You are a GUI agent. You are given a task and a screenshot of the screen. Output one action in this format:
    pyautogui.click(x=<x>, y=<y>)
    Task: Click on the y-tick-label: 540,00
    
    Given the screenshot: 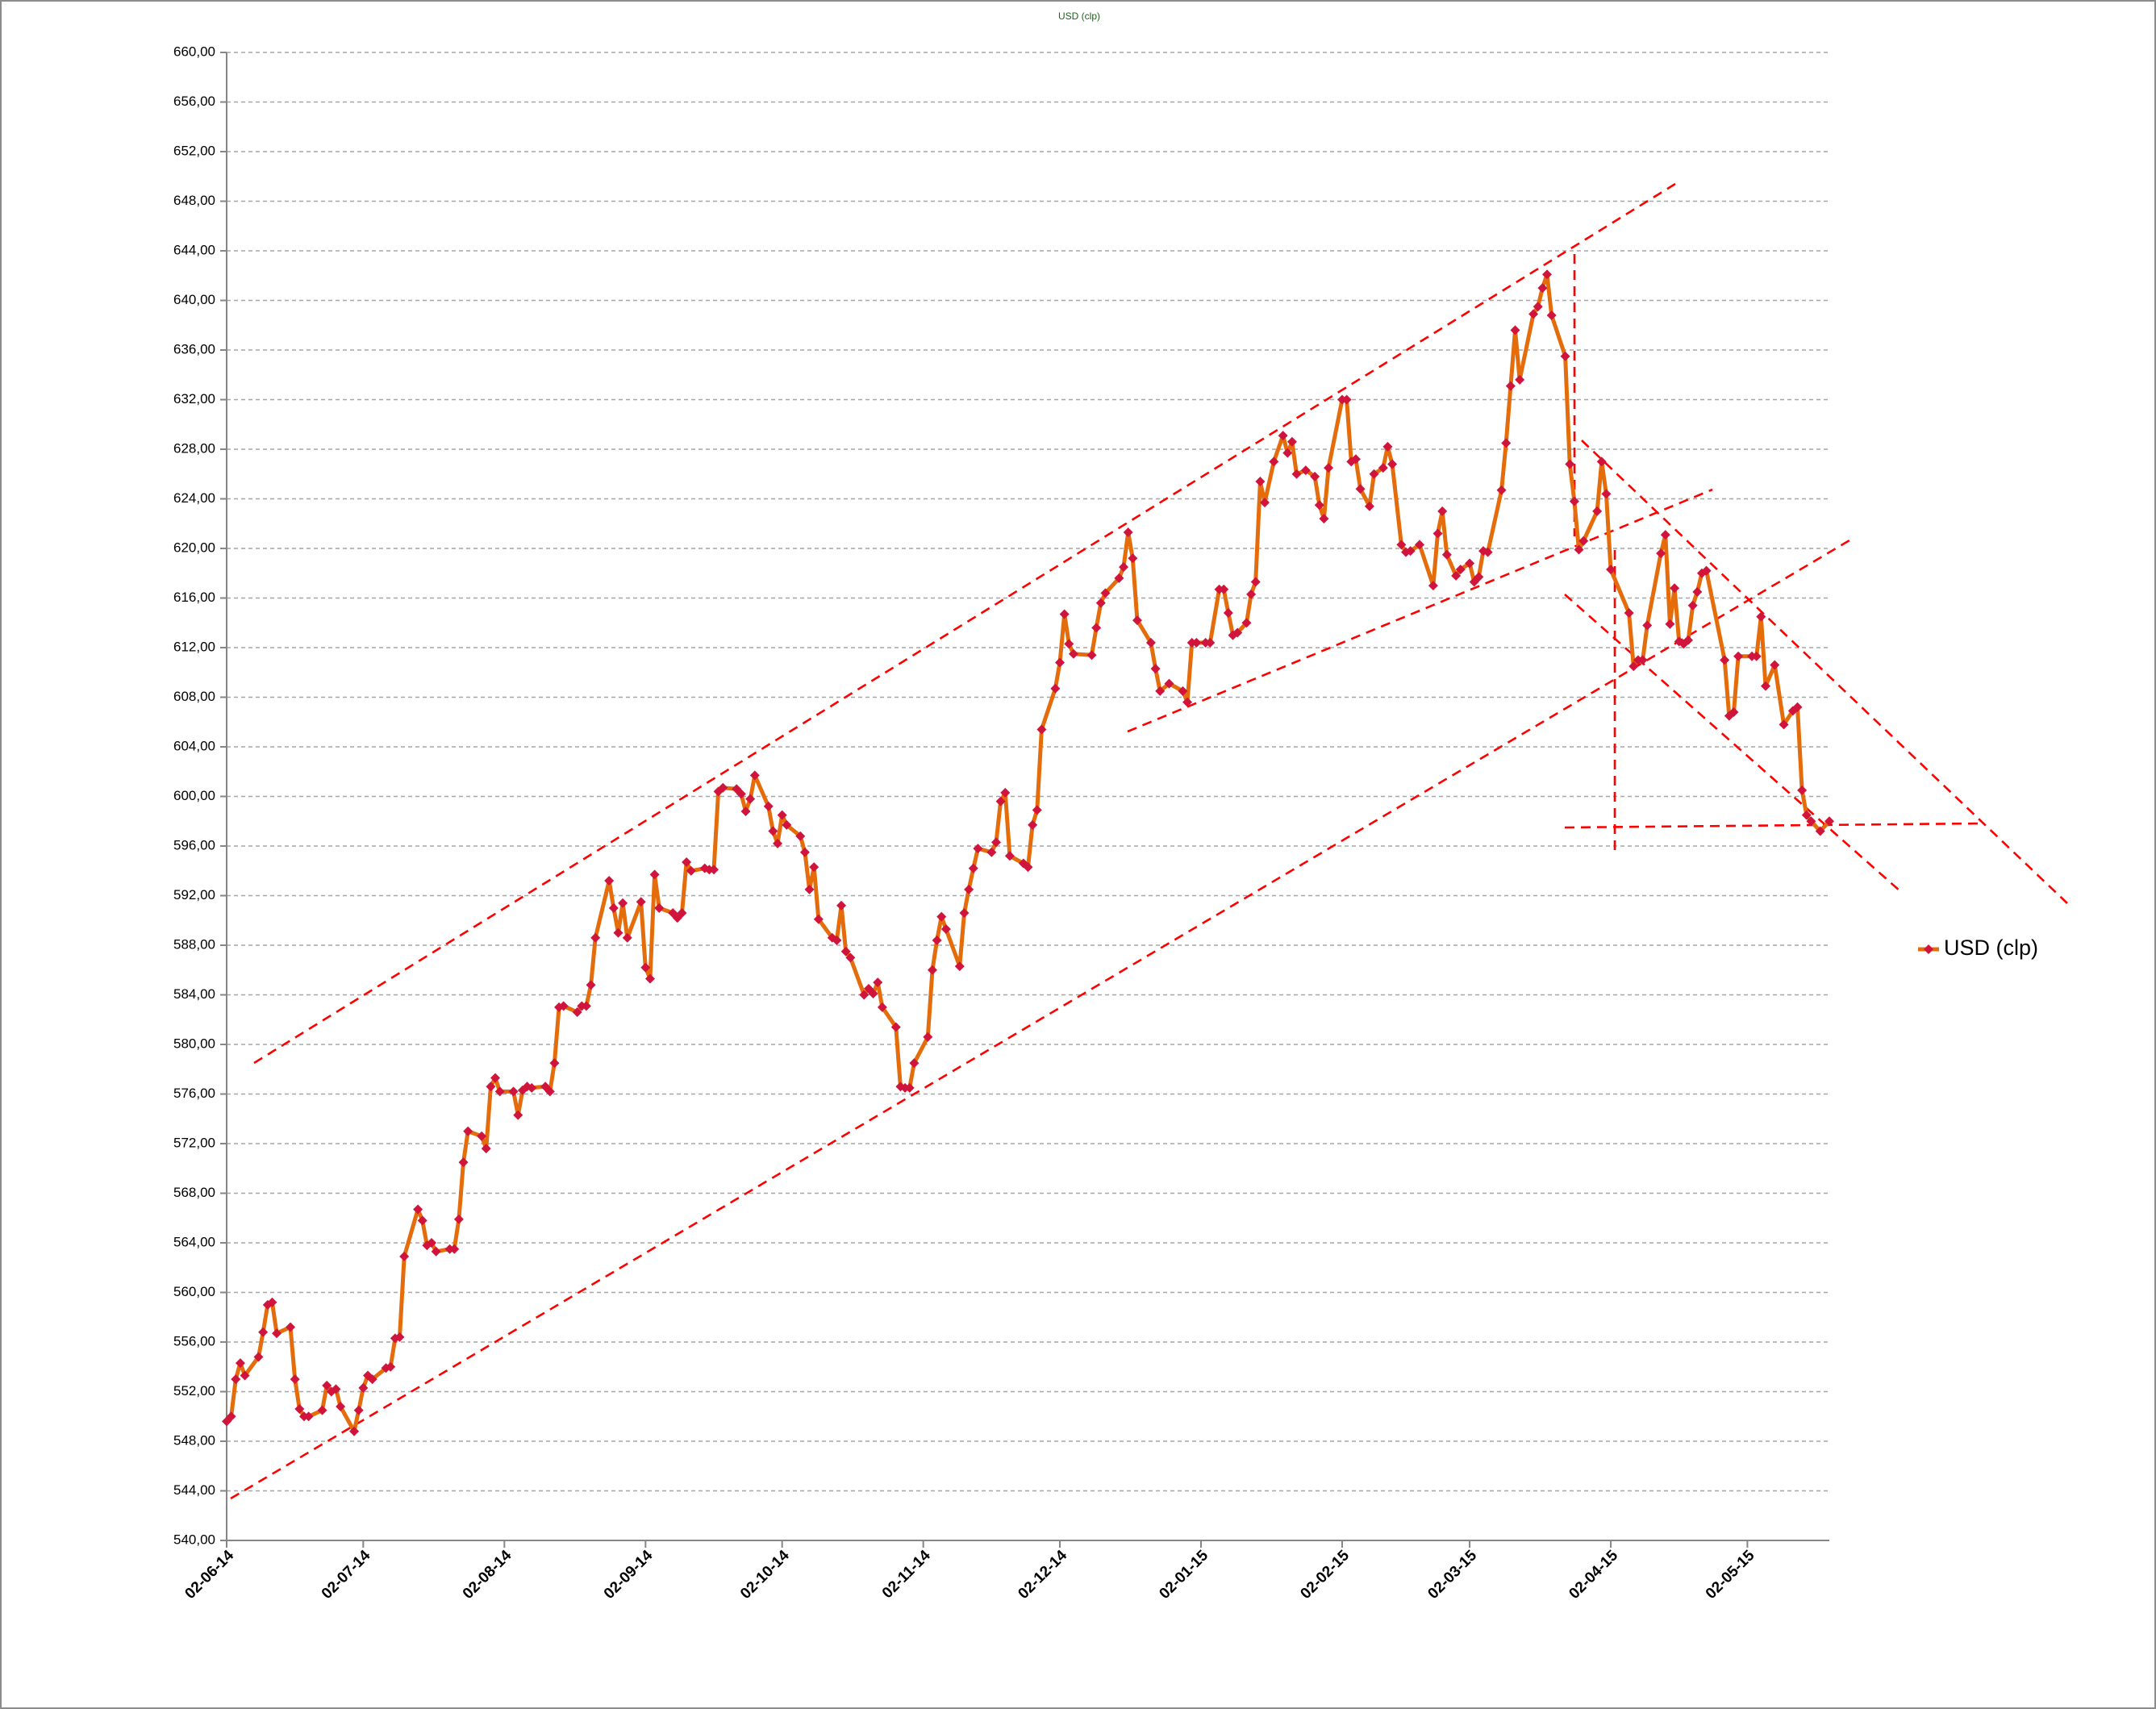 What is the action you would take?
    pyautogui.click(x=194, y=1539)
    